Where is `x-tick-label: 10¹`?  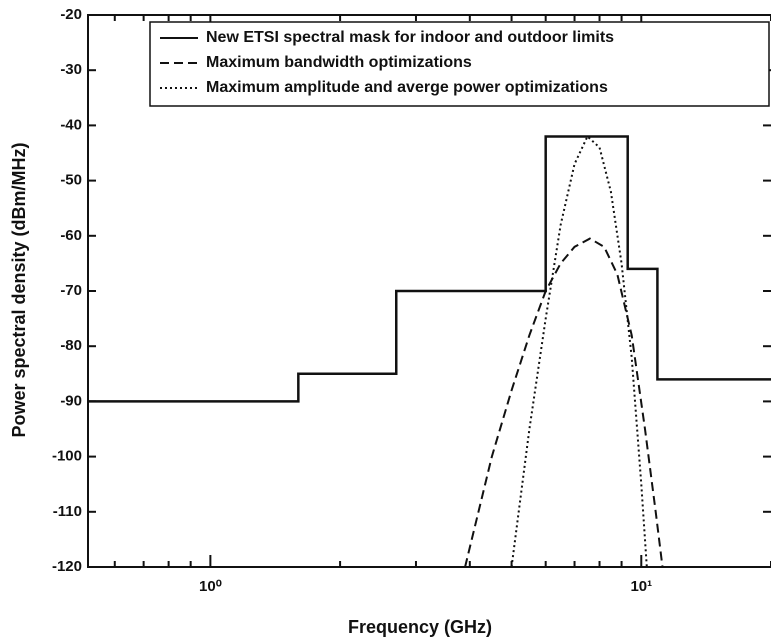
x-tick-label: 10¹ is located at coordinates (641, 586).